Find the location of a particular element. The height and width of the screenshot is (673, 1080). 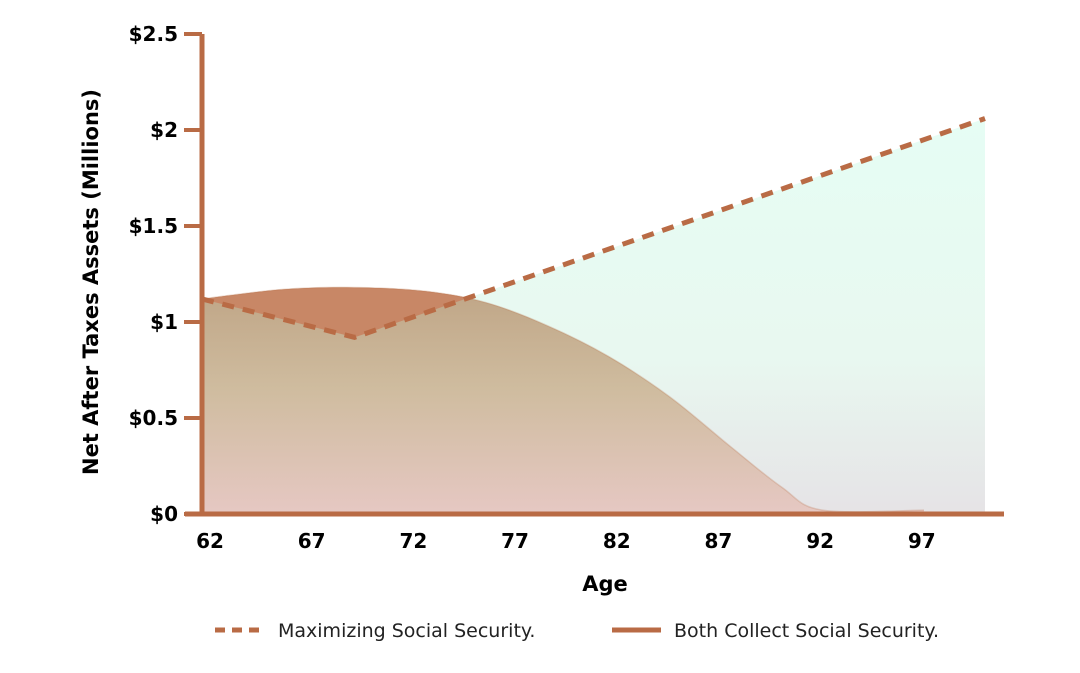

x-tick-label-5: 87 is located at coordinates (719, 541).